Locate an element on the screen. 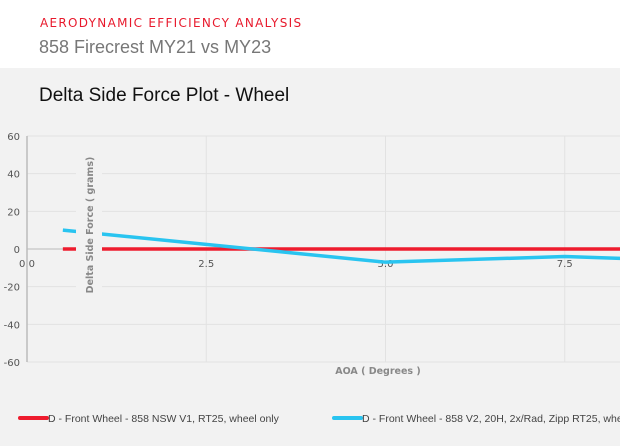 This screenshot has height=446, width=620. y-tick-label: 20 is located at coordinates (13, 212).